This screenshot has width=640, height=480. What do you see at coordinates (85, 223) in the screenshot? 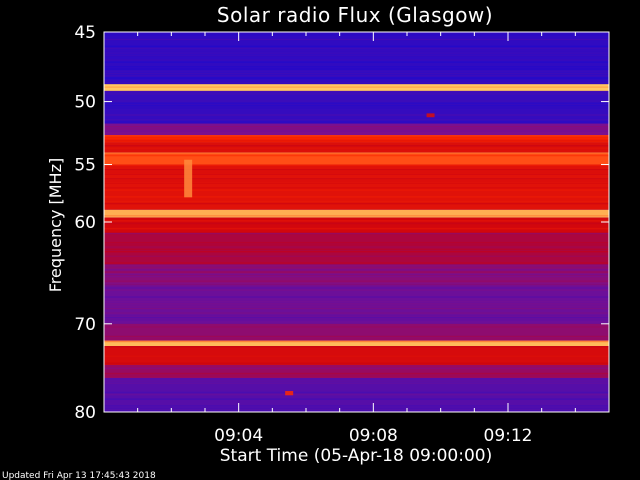
I see `y-tick-label: 60` at bounding box center [85, 223].